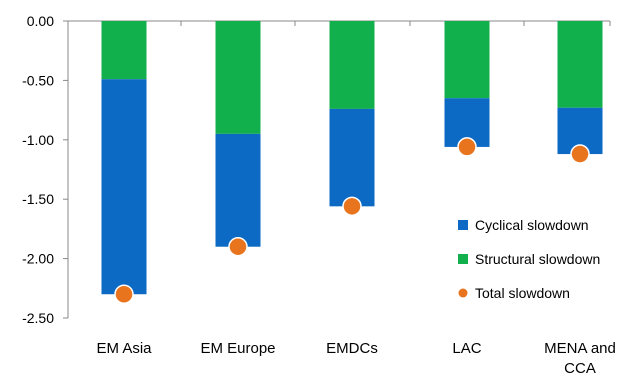 This screenshot has width=626, height=379. Describe the element at coordinates (38, 169) in the screenshot. I see `y-tick-labels: 0.00 -0.50 -1.00 -1.50 -2.00 -2.50` at that location.